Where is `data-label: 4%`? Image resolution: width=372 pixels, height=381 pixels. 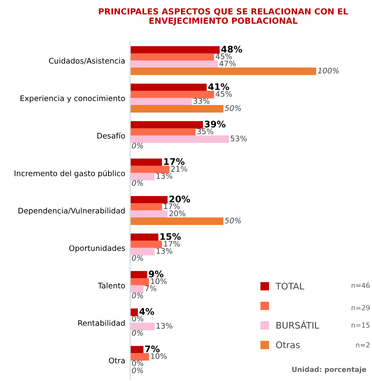 data-label: 4% is located at coordinates (146, 311).